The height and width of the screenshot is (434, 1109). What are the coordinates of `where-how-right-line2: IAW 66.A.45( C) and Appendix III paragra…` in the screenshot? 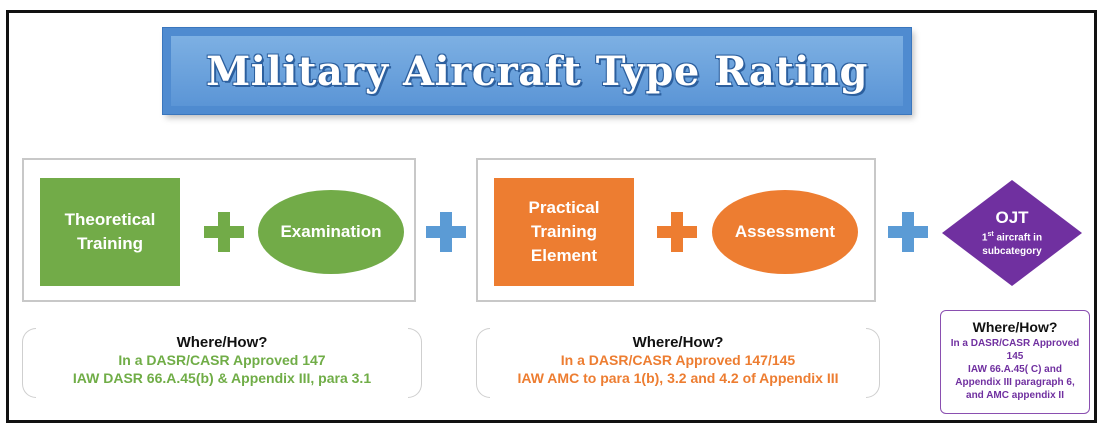 It's located at (1015, 382).